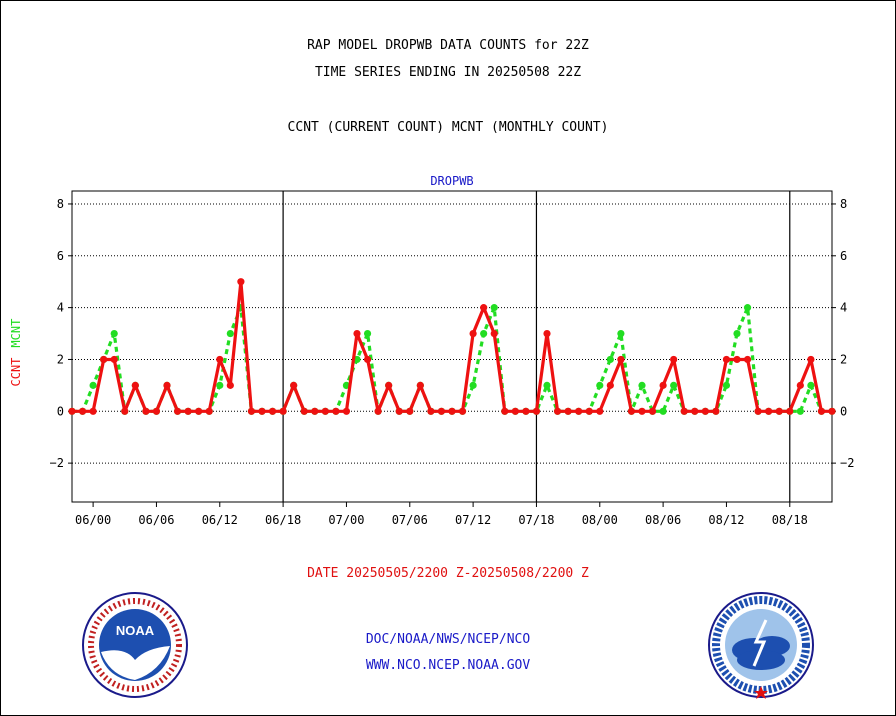 The image size is (896, 716). Describe the element at coordinates (448, 665) in the screenshot. I see `website-label: WWW.NCO.NCEP.NOAA.GOV` at that location.